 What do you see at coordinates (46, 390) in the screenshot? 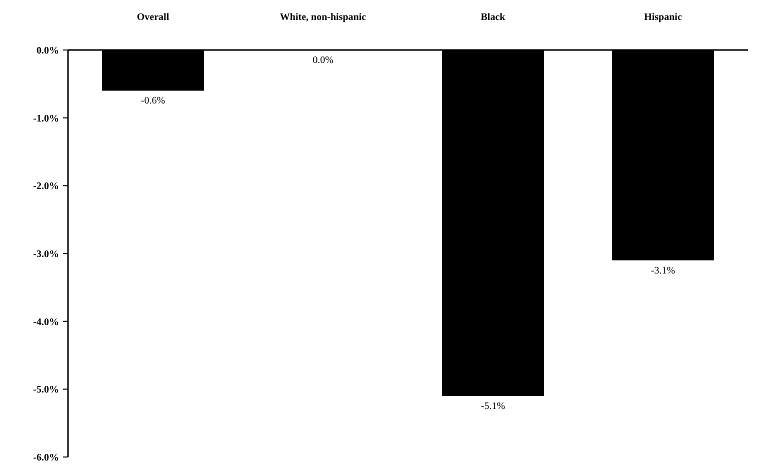
I see `y-tick-label: -5.0%` at bounding box center [46, 390].